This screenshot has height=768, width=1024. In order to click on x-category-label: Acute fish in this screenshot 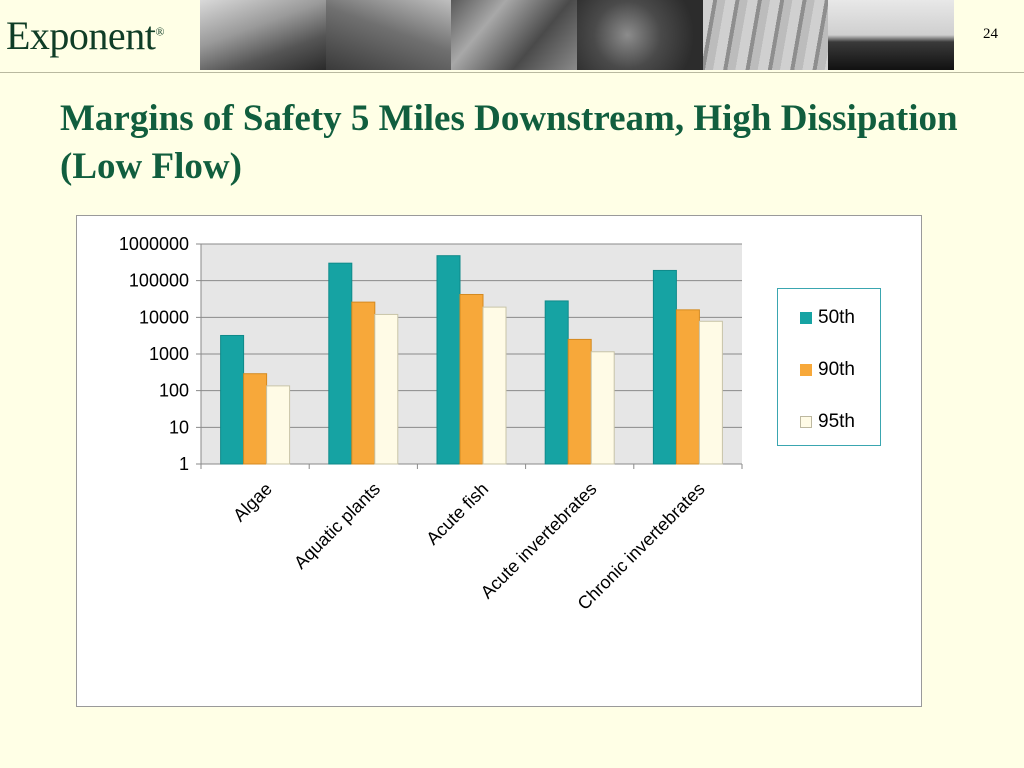, I will do `click(457, 514)`.